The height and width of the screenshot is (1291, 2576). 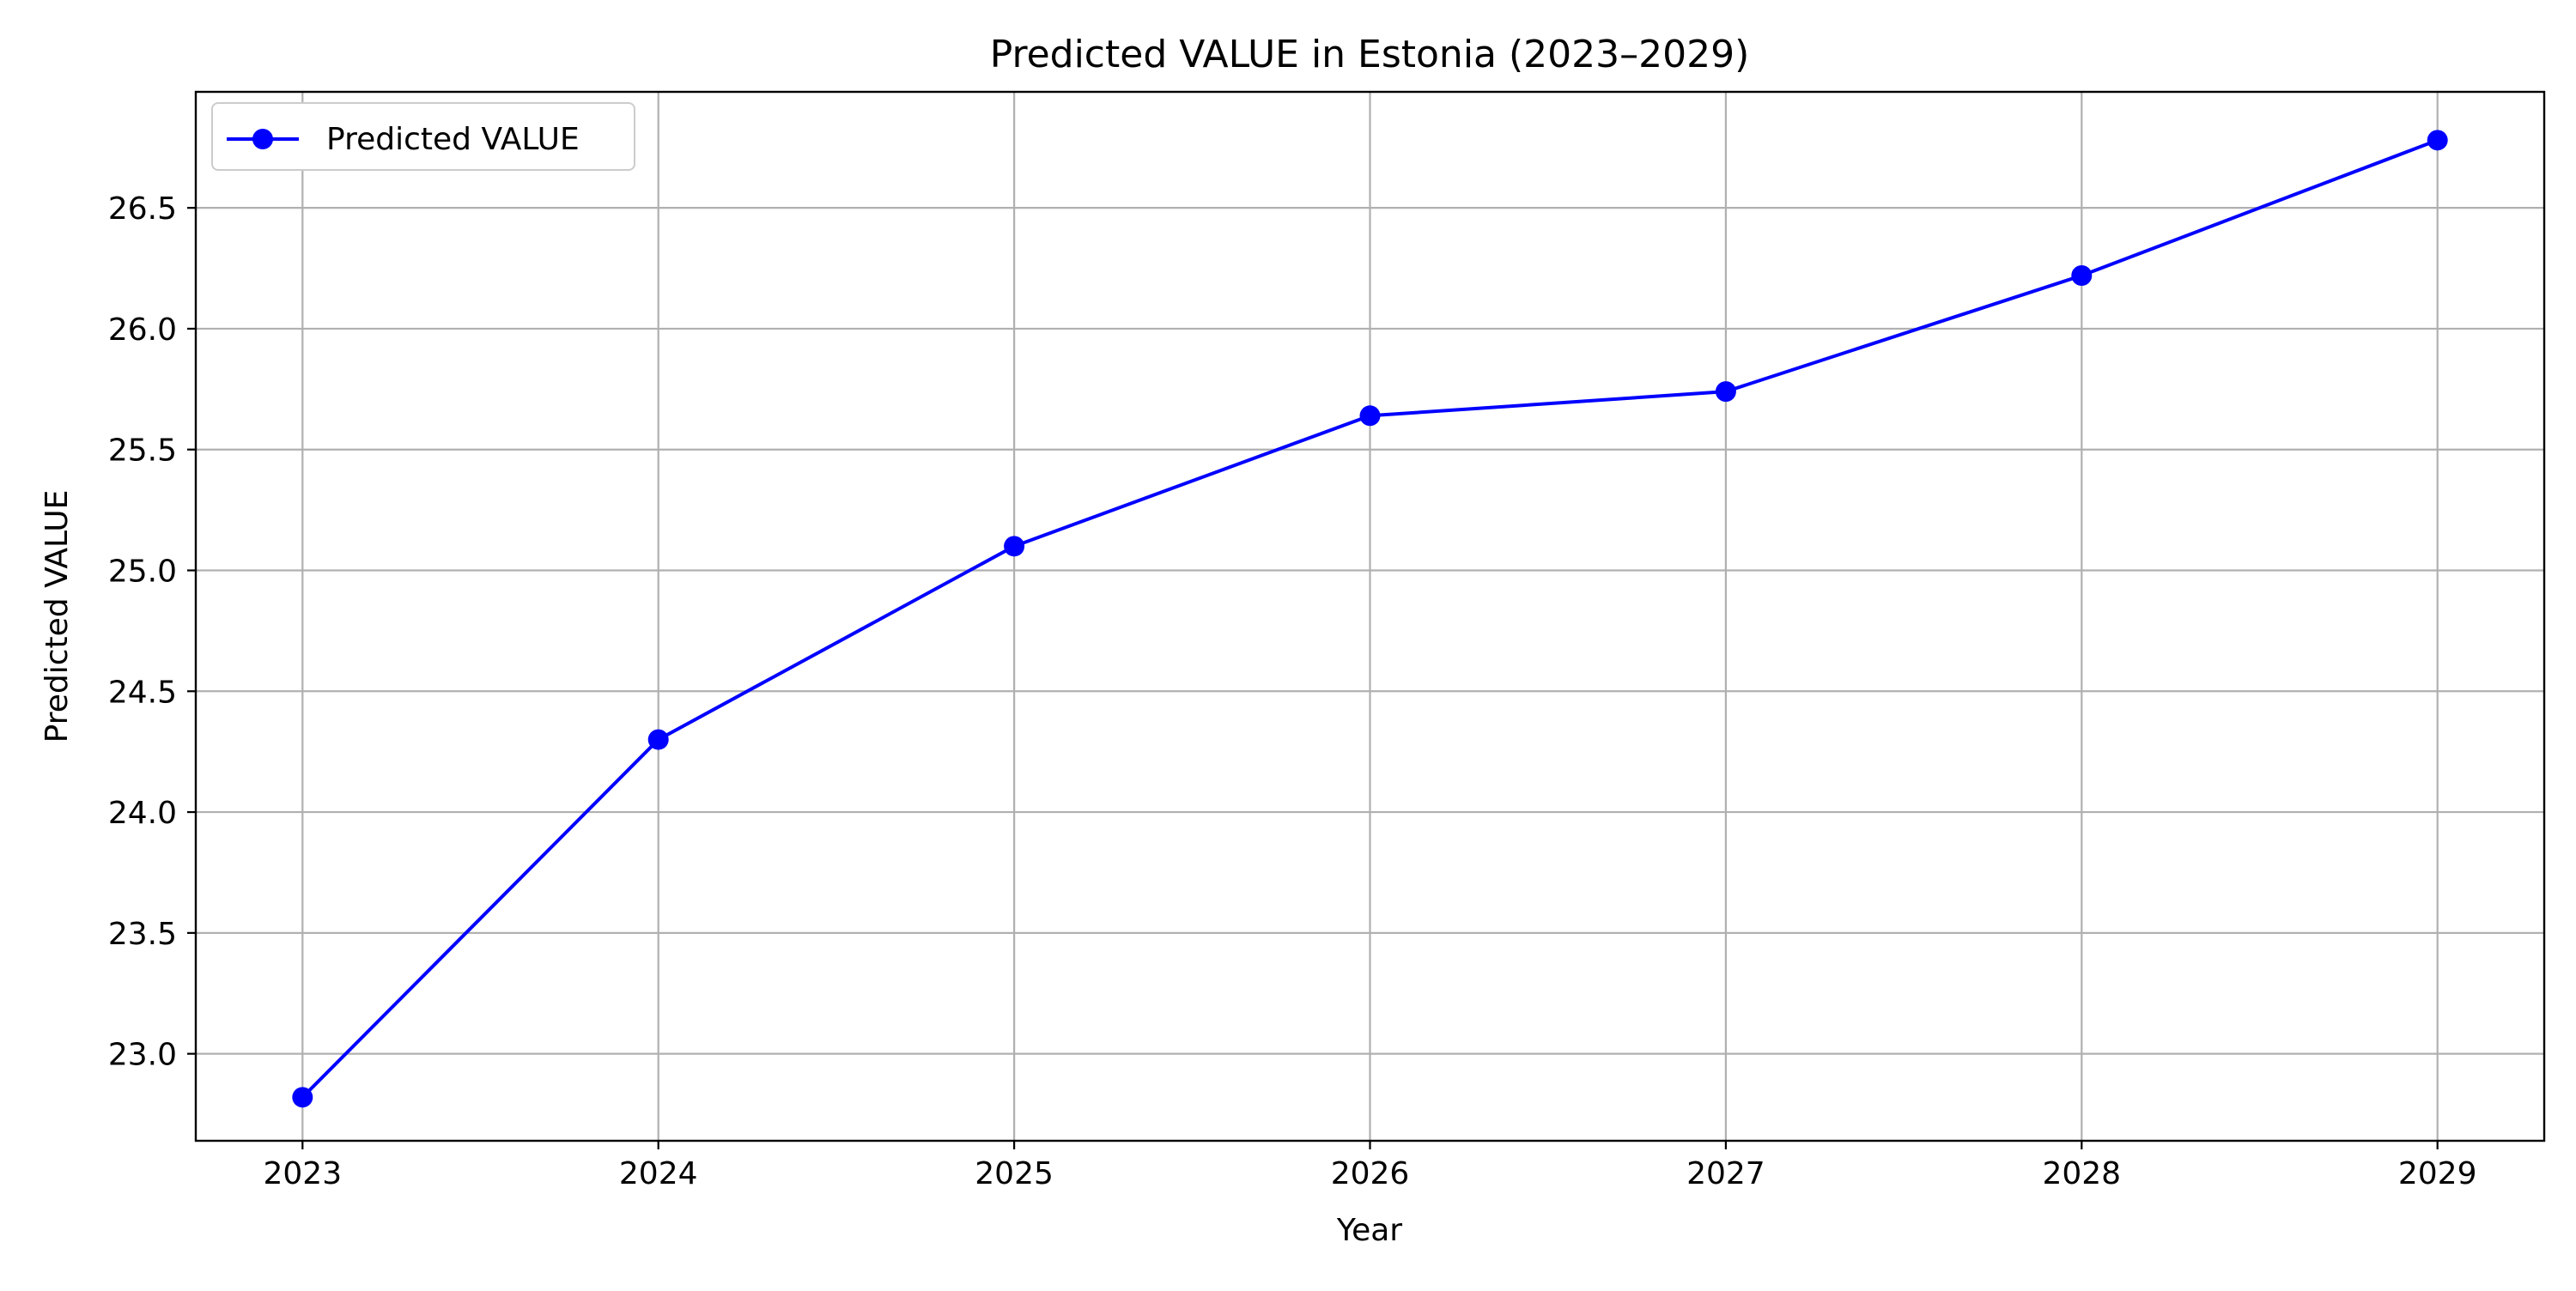 I want to click on legend-box, so click(x=423, y=136).